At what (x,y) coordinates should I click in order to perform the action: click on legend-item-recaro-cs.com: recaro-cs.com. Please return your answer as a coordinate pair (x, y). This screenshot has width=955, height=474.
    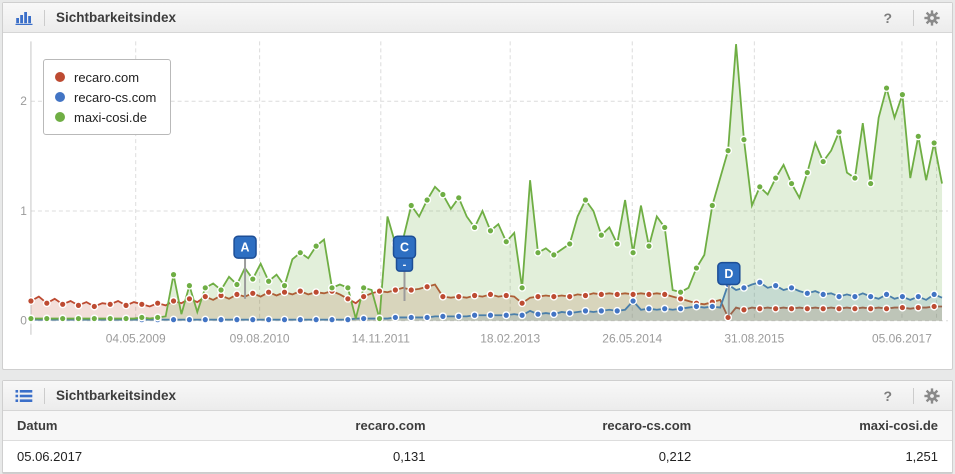
    Looking at the image, I should click on (105, 97).